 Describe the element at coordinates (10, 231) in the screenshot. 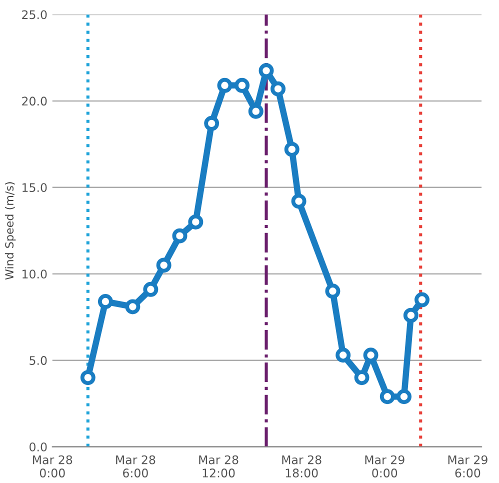

I see `y-axis-title: Wind Speed (m/s)` at that location.